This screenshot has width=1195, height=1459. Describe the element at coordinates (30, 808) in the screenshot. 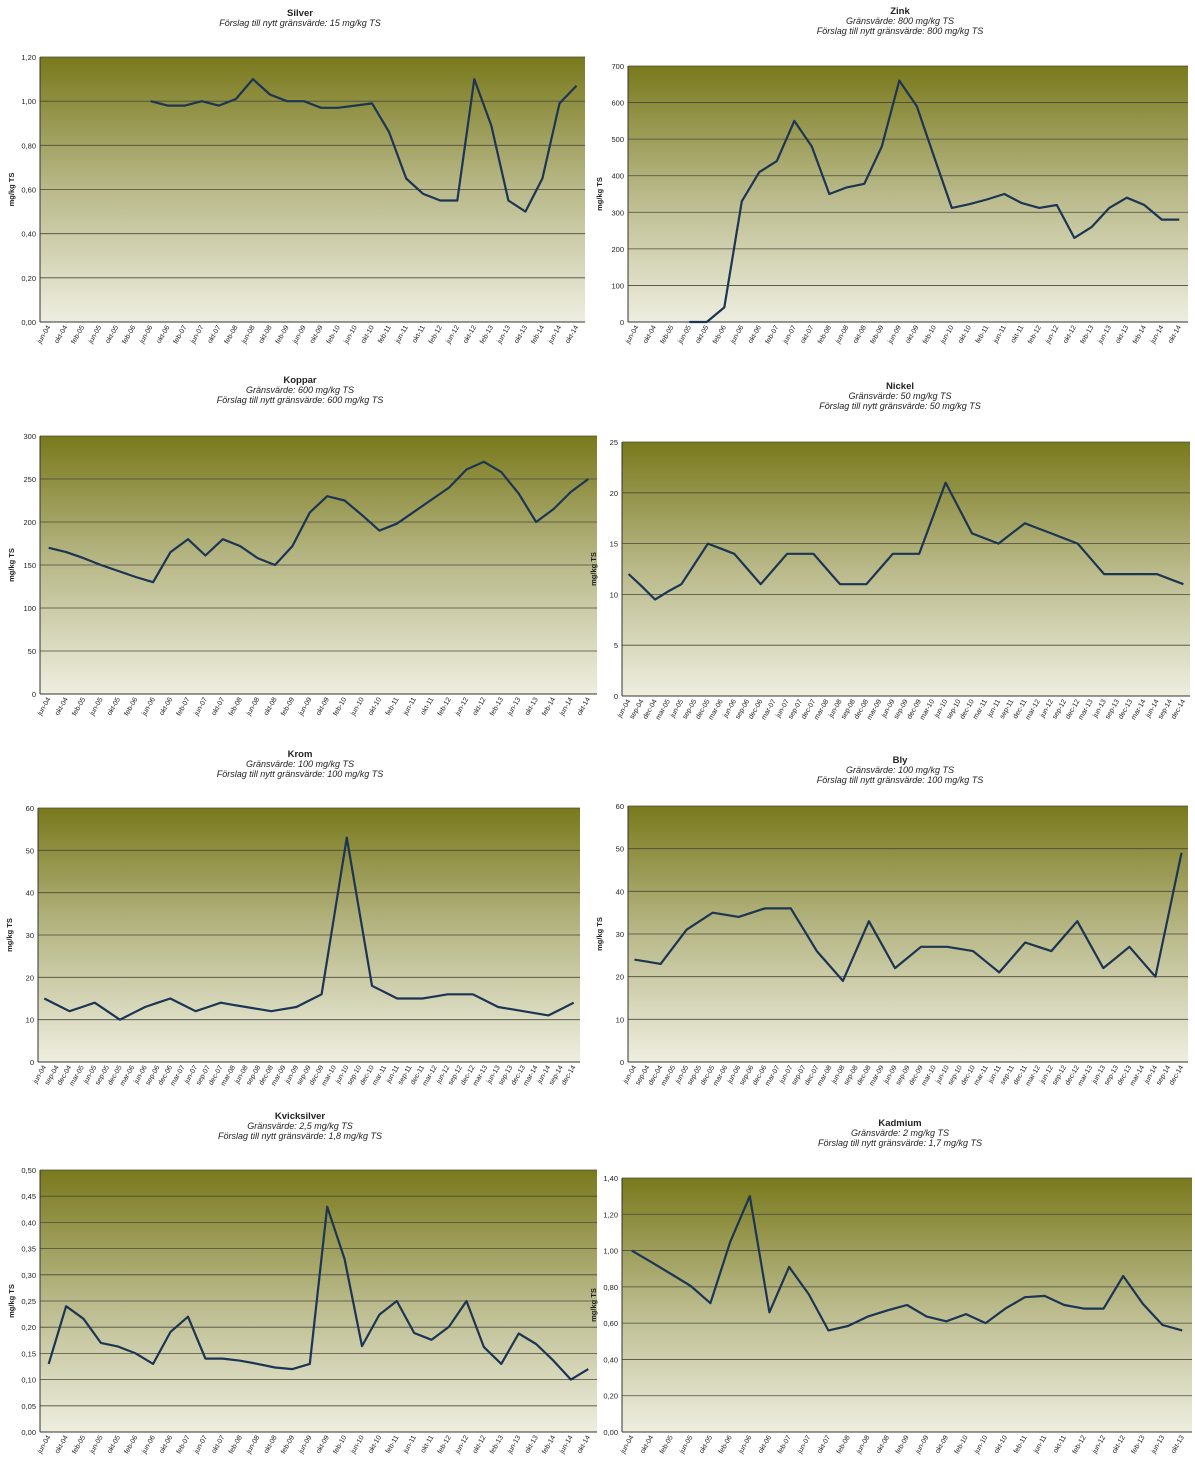

I see `y-tick-label: 60` at that location.